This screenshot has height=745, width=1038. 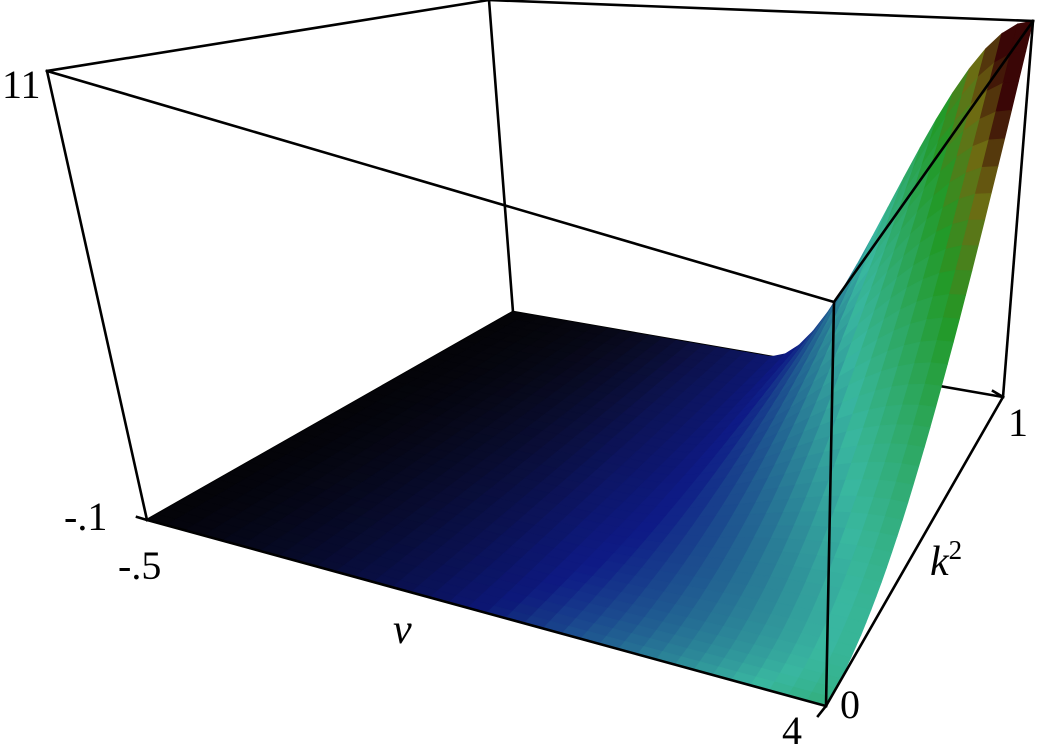 I want to click on k2-label-exponent: 2, so click(x=956, y=550).